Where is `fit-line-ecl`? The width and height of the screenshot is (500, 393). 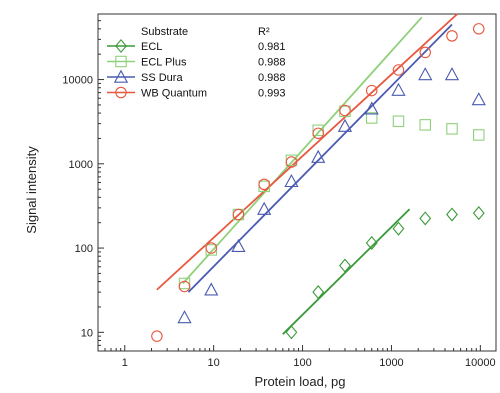 fit-line-ecl is located at coordinates (346, 271).